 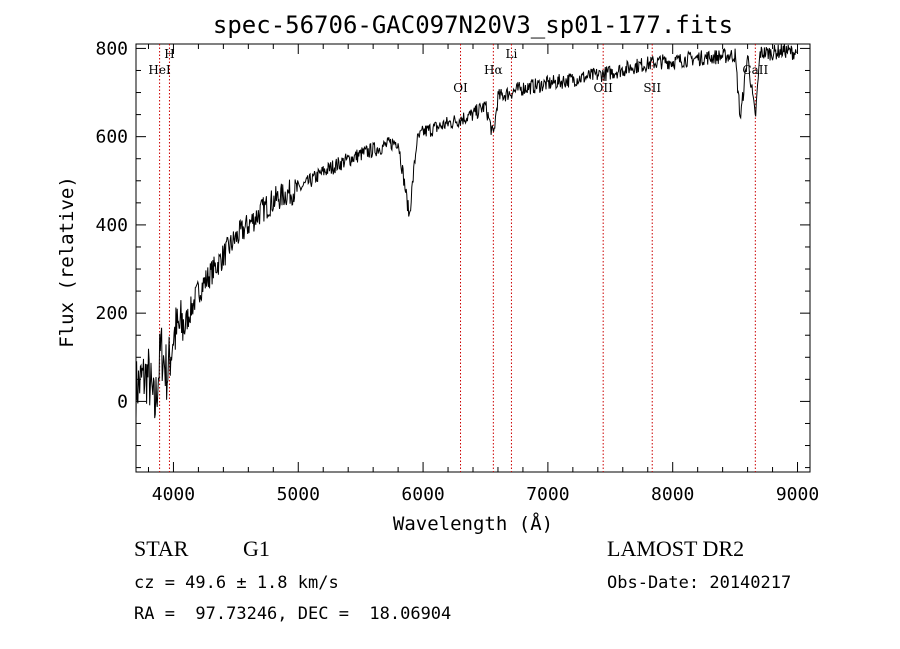 I want to click on y-axis-label: Flux (relative), so click(x=67, y=262).